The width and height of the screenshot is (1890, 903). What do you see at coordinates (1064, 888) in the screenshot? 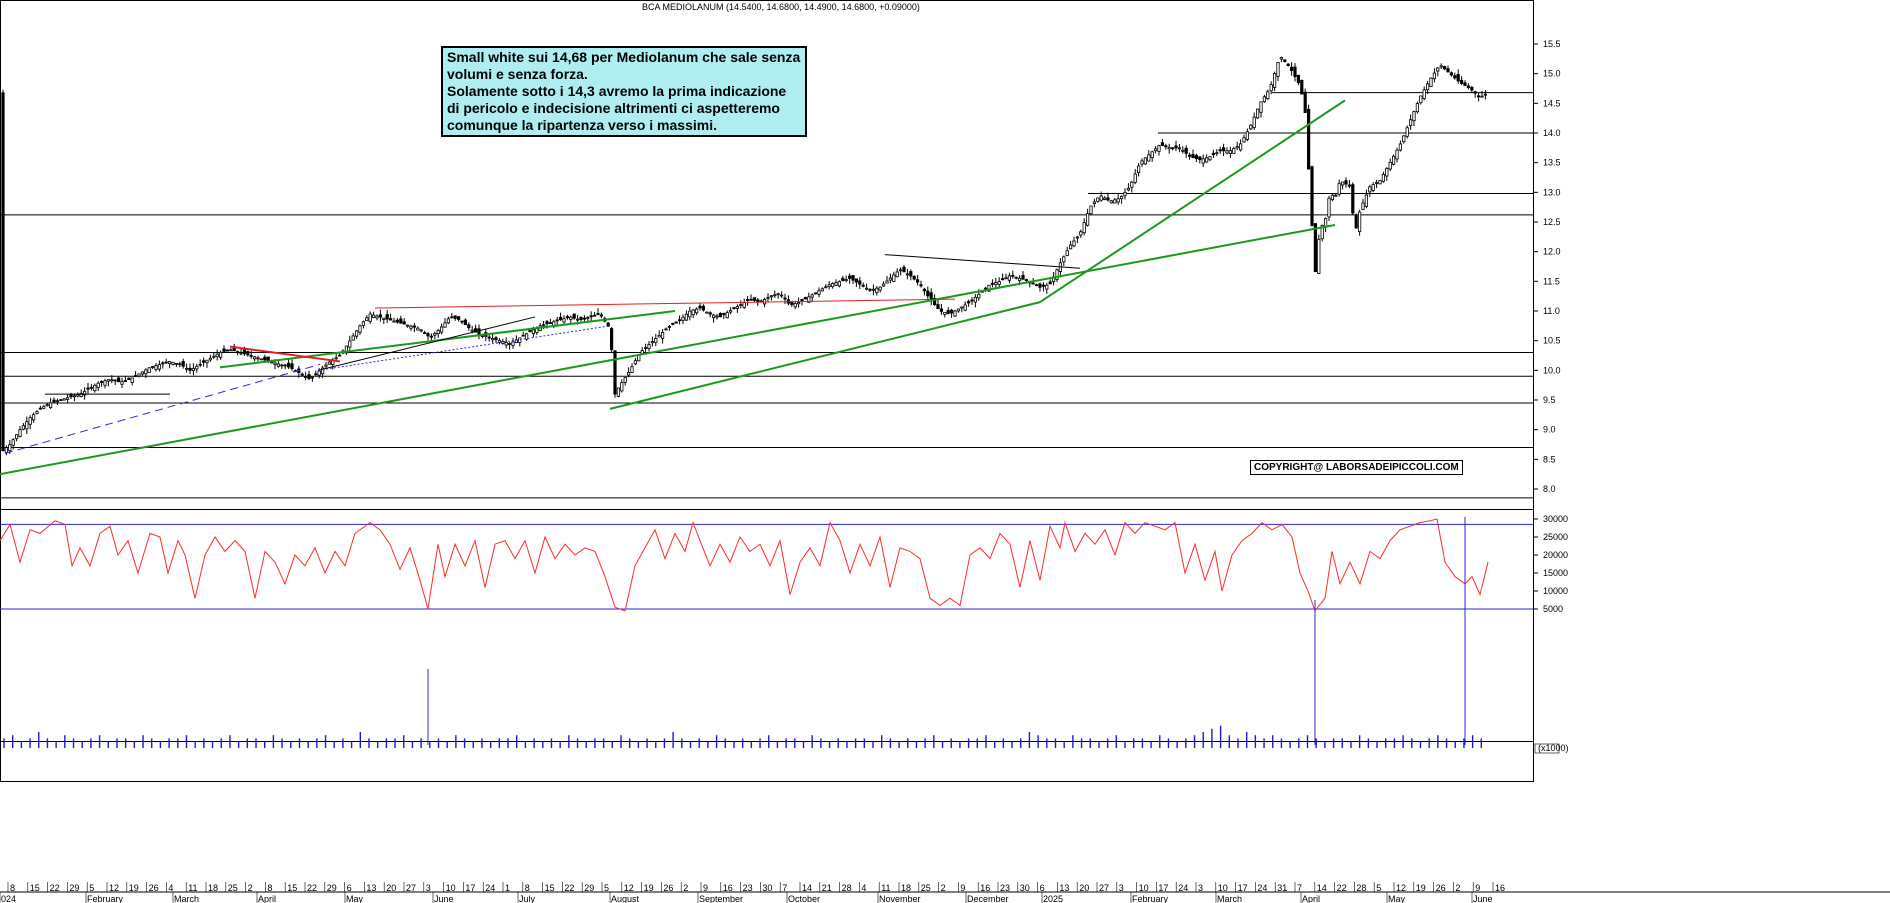
I see `day-tick-label: 13` at bounding box center [1064, 888].